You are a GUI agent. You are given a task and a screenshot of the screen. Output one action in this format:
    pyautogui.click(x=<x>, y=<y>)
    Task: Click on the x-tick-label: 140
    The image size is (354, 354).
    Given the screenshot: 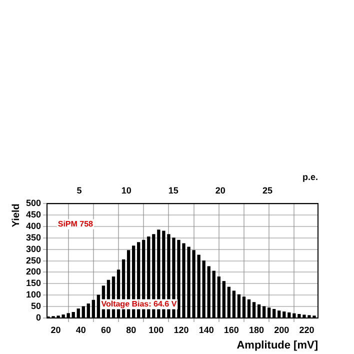 What is the action you would take?
    pyautogui.click(x=206, y=329)
    